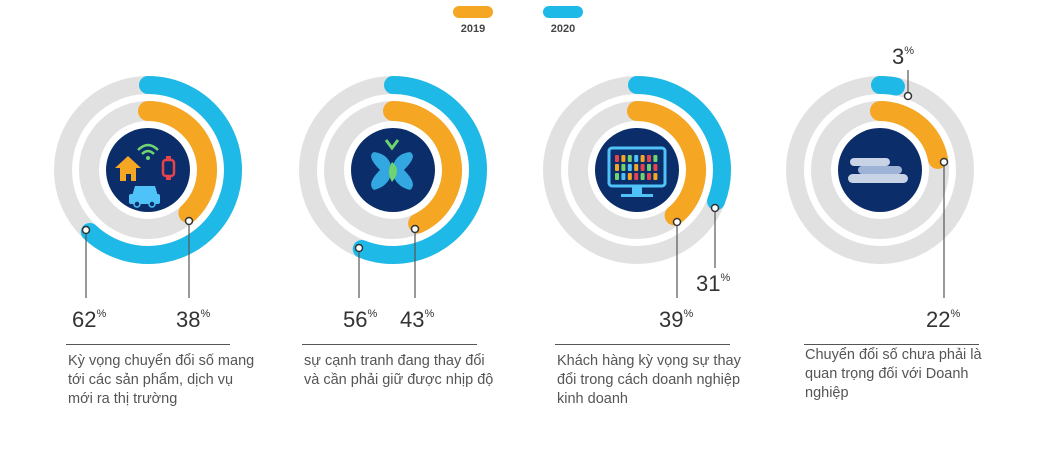  What do you see at coordinates (563, 20) in the screenshot?
I see `legend-item-2020: 2020` at bounding box center [563, 20].